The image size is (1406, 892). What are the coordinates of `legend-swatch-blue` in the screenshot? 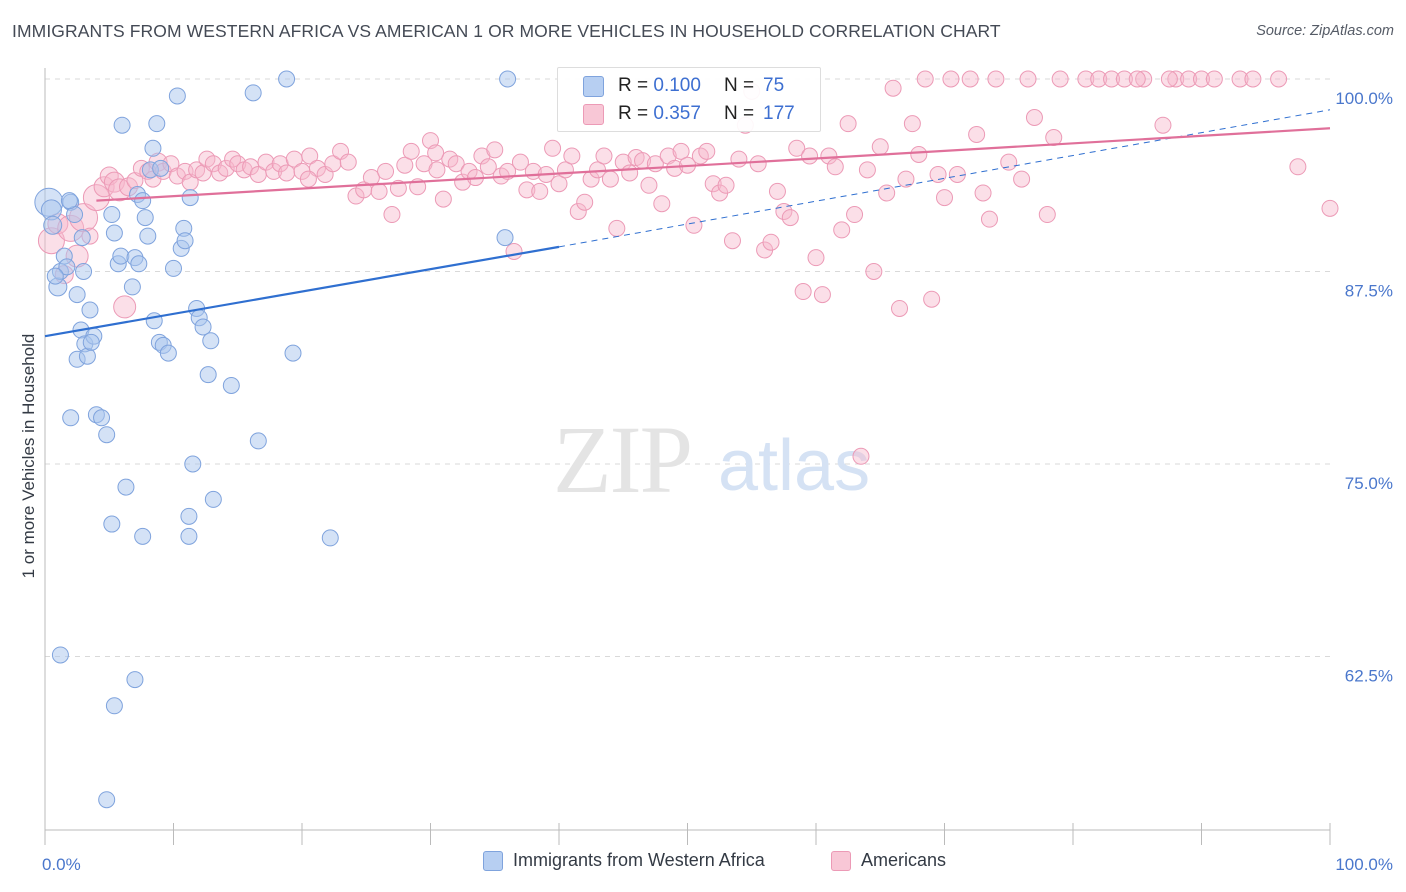 It's located at (493, 860).